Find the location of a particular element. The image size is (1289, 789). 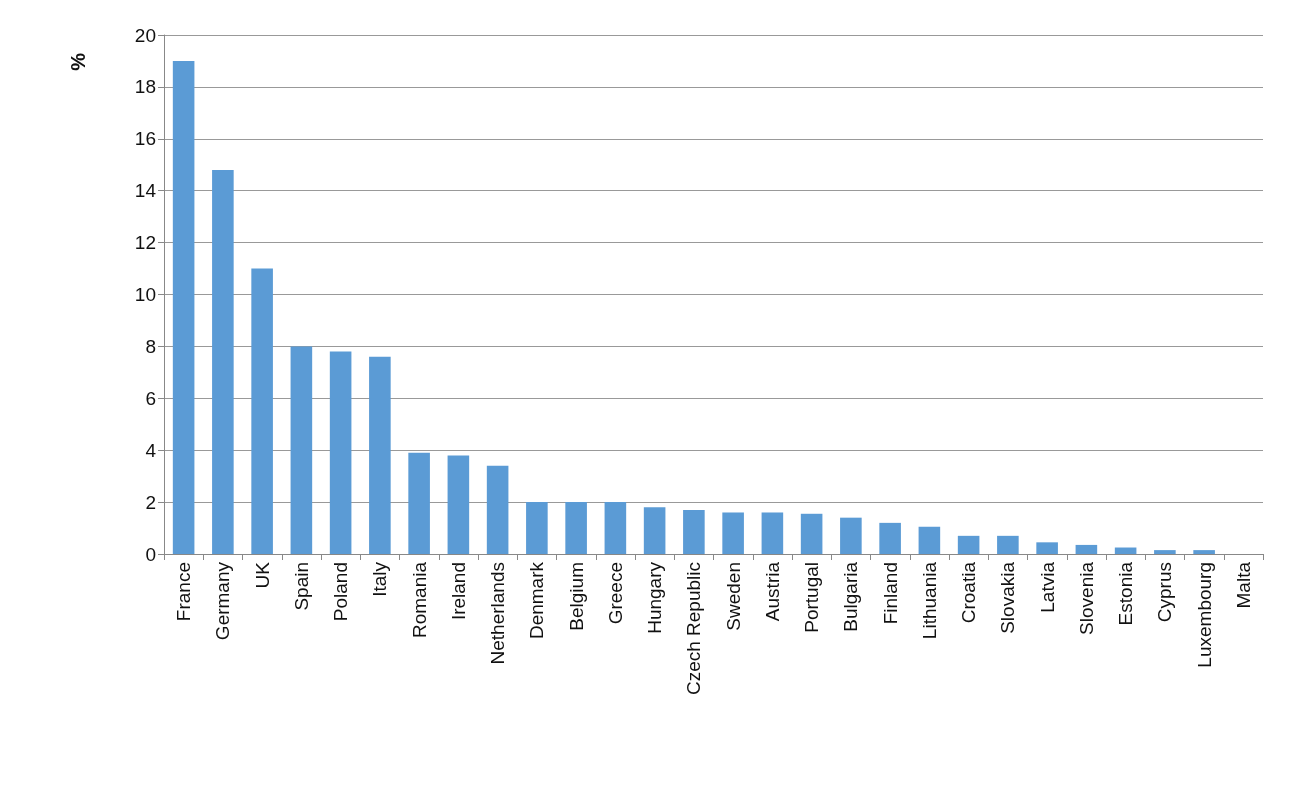

x-tick-label: Italy is located at coordinates (380, 579).